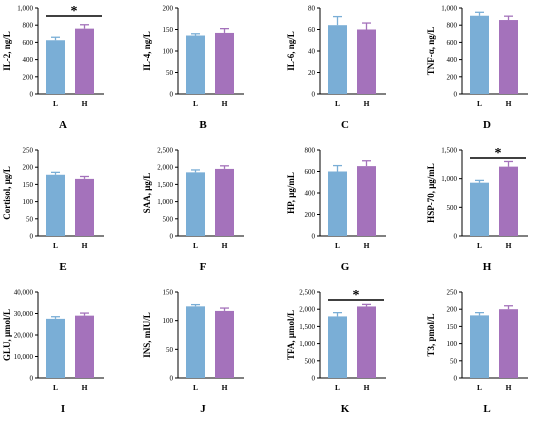  I want to click on y-tick-label: 250, so click(452, 293).